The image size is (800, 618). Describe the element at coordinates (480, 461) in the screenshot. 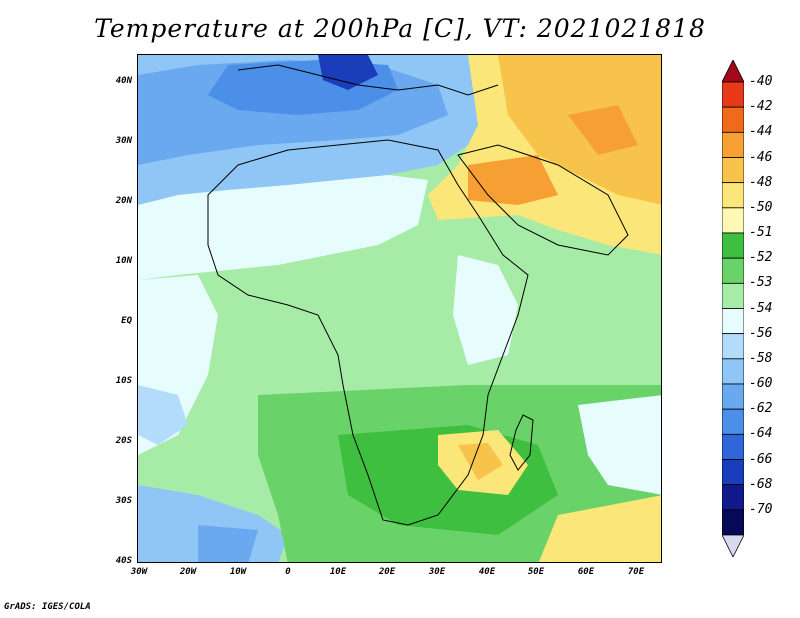

I see `south-africa-warm-core` at that location.